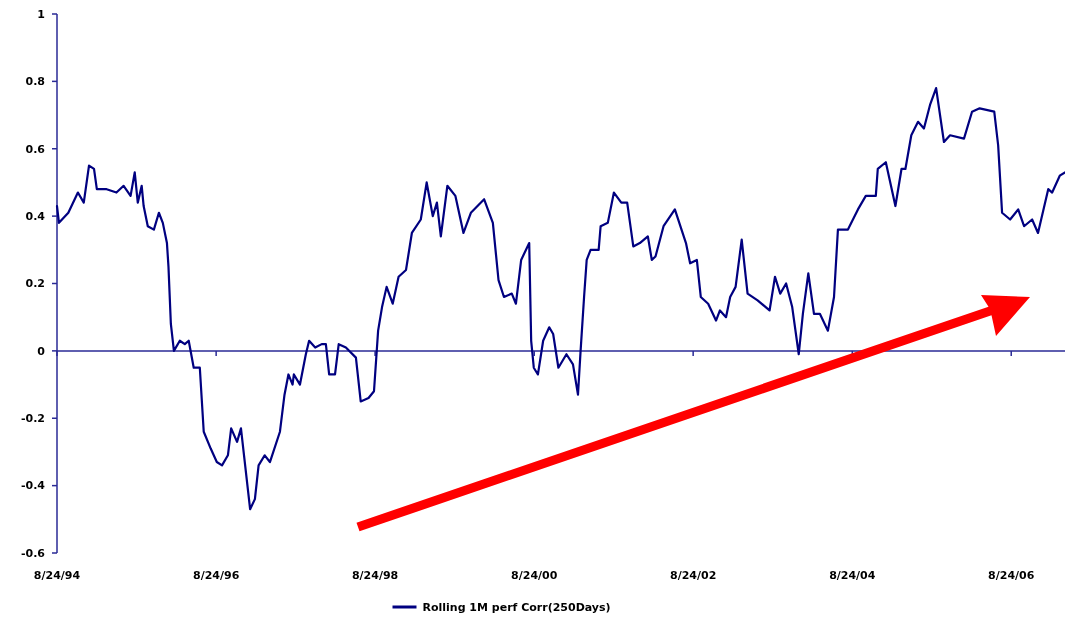 The width and height of the screenshot is (1065, 621). What do you see at coordinates (33, 486) in the screenshot?
I see `y-tick-label: -0.4` at bounding box center [33, 486].